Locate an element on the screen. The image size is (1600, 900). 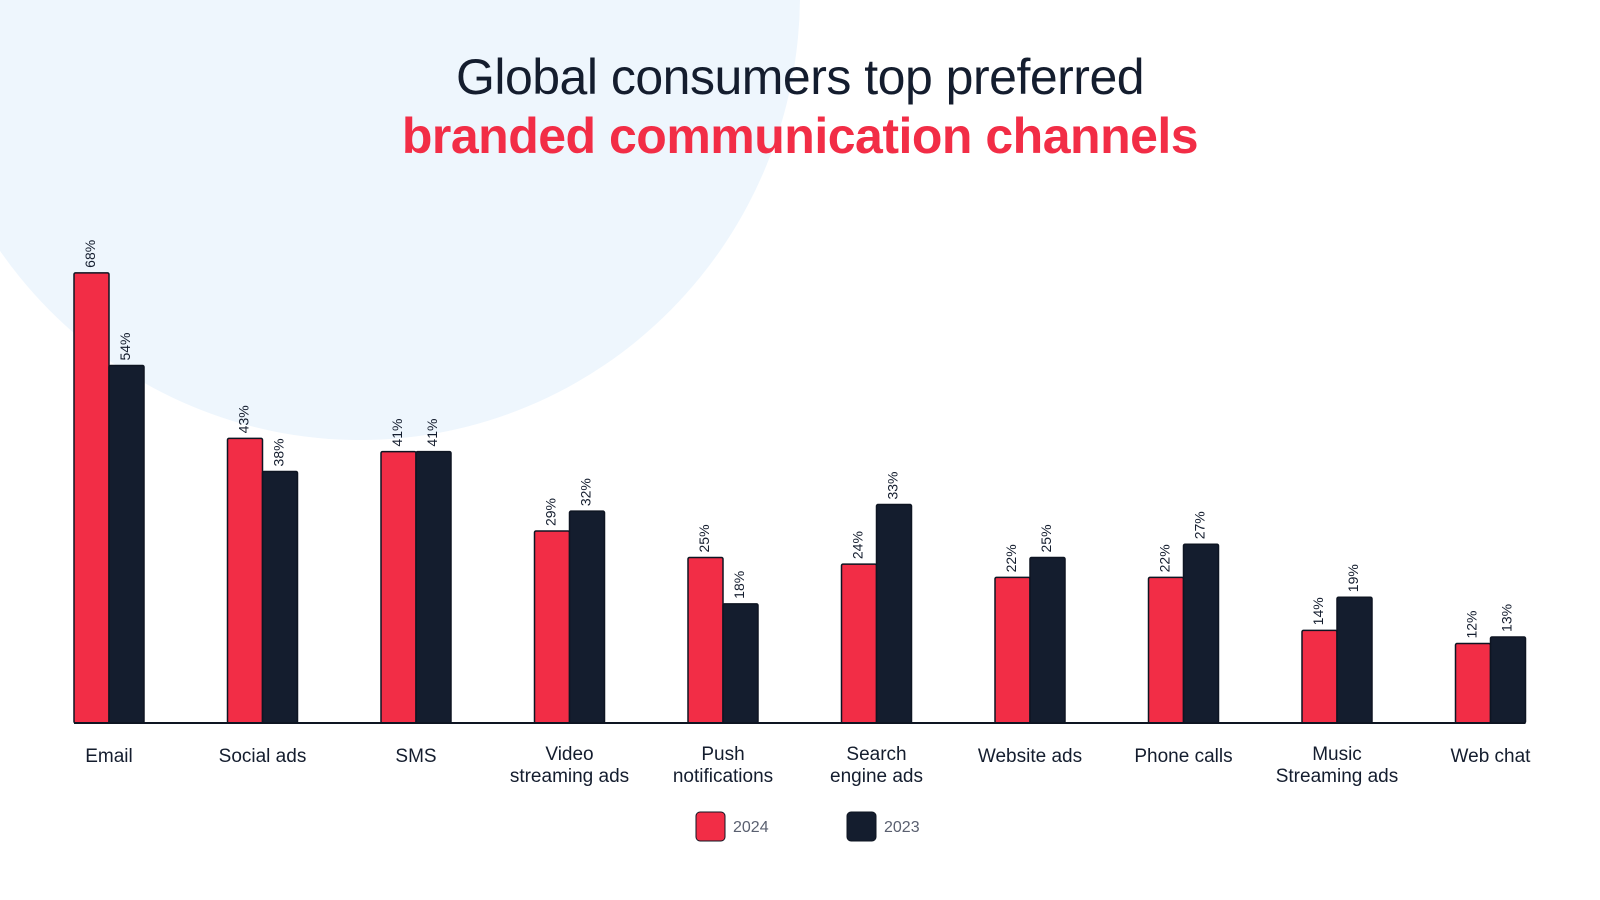
category-label-line: Music is located at coordinates (1337, 754).